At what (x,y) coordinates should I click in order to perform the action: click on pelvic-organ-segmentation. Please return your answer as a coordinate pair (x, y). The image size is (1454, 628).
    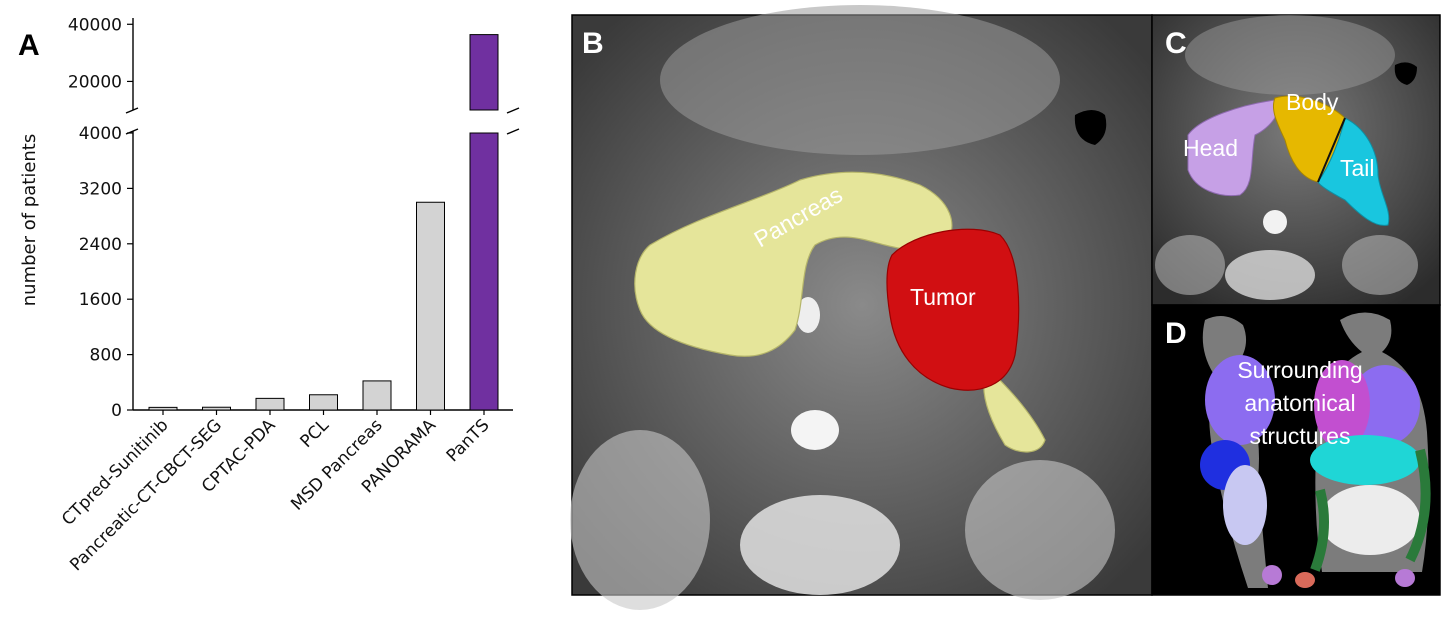
    Looking at the image, I should click on (1305, 580).